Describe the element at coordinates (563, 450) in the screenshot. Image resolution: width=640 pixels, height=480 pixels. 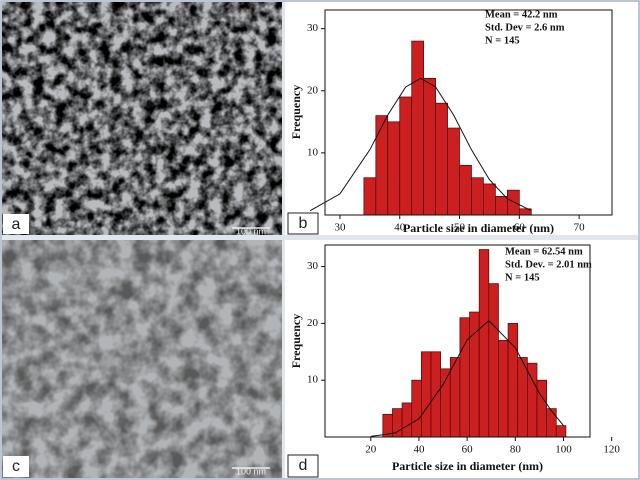
I see `x-tick-label: 100` at that location.